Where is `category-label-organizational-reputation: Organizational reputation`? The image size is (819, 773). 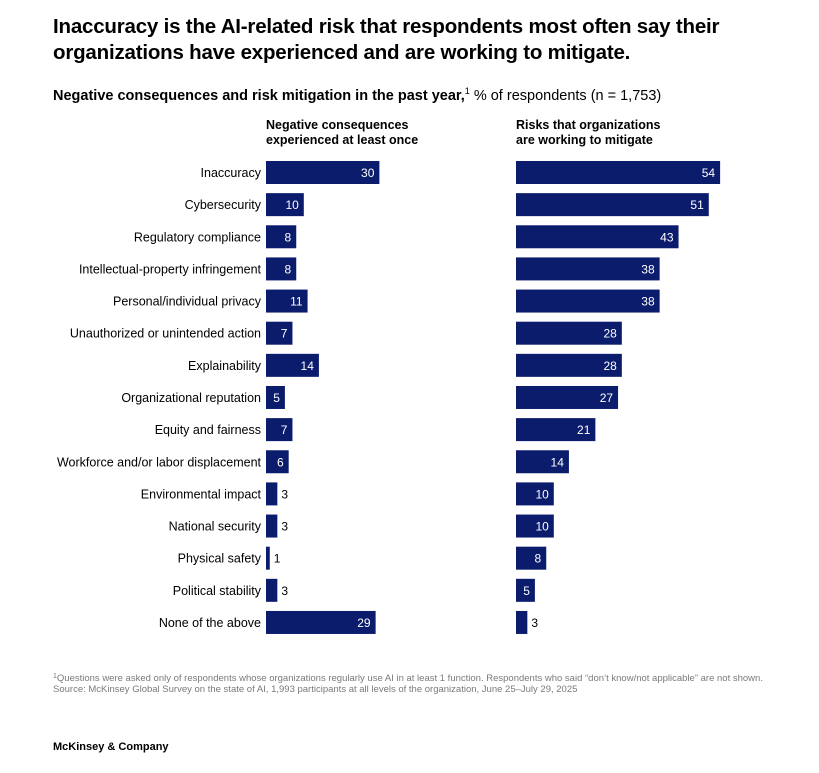 category-label-organizational-reputation: Organizational reputation is located at coordinates (191, 398).